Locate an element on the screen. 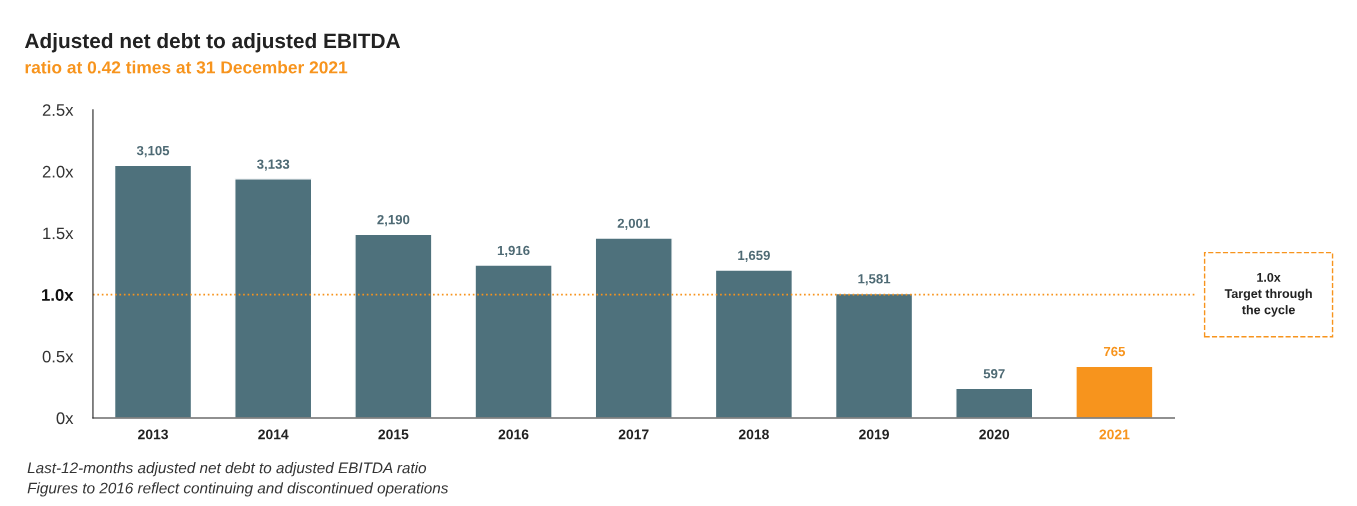 Image resolution: width=1357 pixels, height=506 pixels. annotation: 2,001 is located at coordinates (633, 224).